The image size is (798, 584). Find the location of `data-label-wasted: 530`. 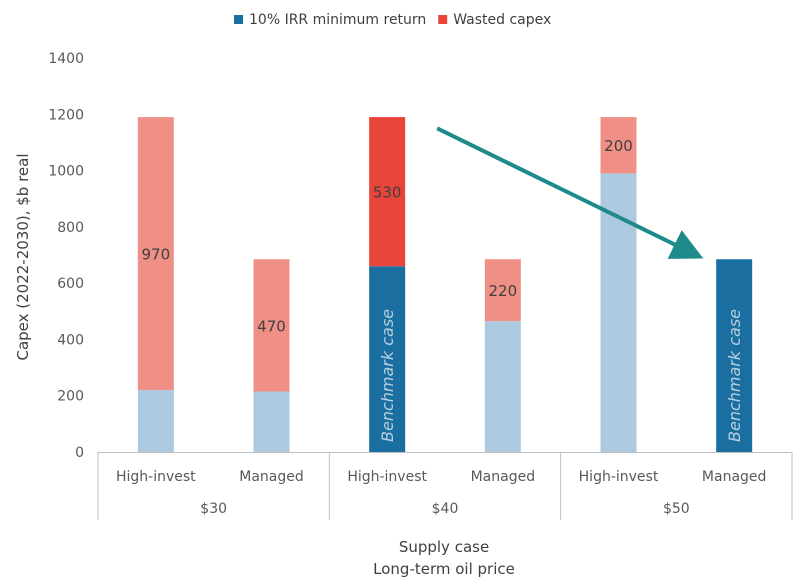

data-label-wasted: 530 is located at coordinates (387, 193).